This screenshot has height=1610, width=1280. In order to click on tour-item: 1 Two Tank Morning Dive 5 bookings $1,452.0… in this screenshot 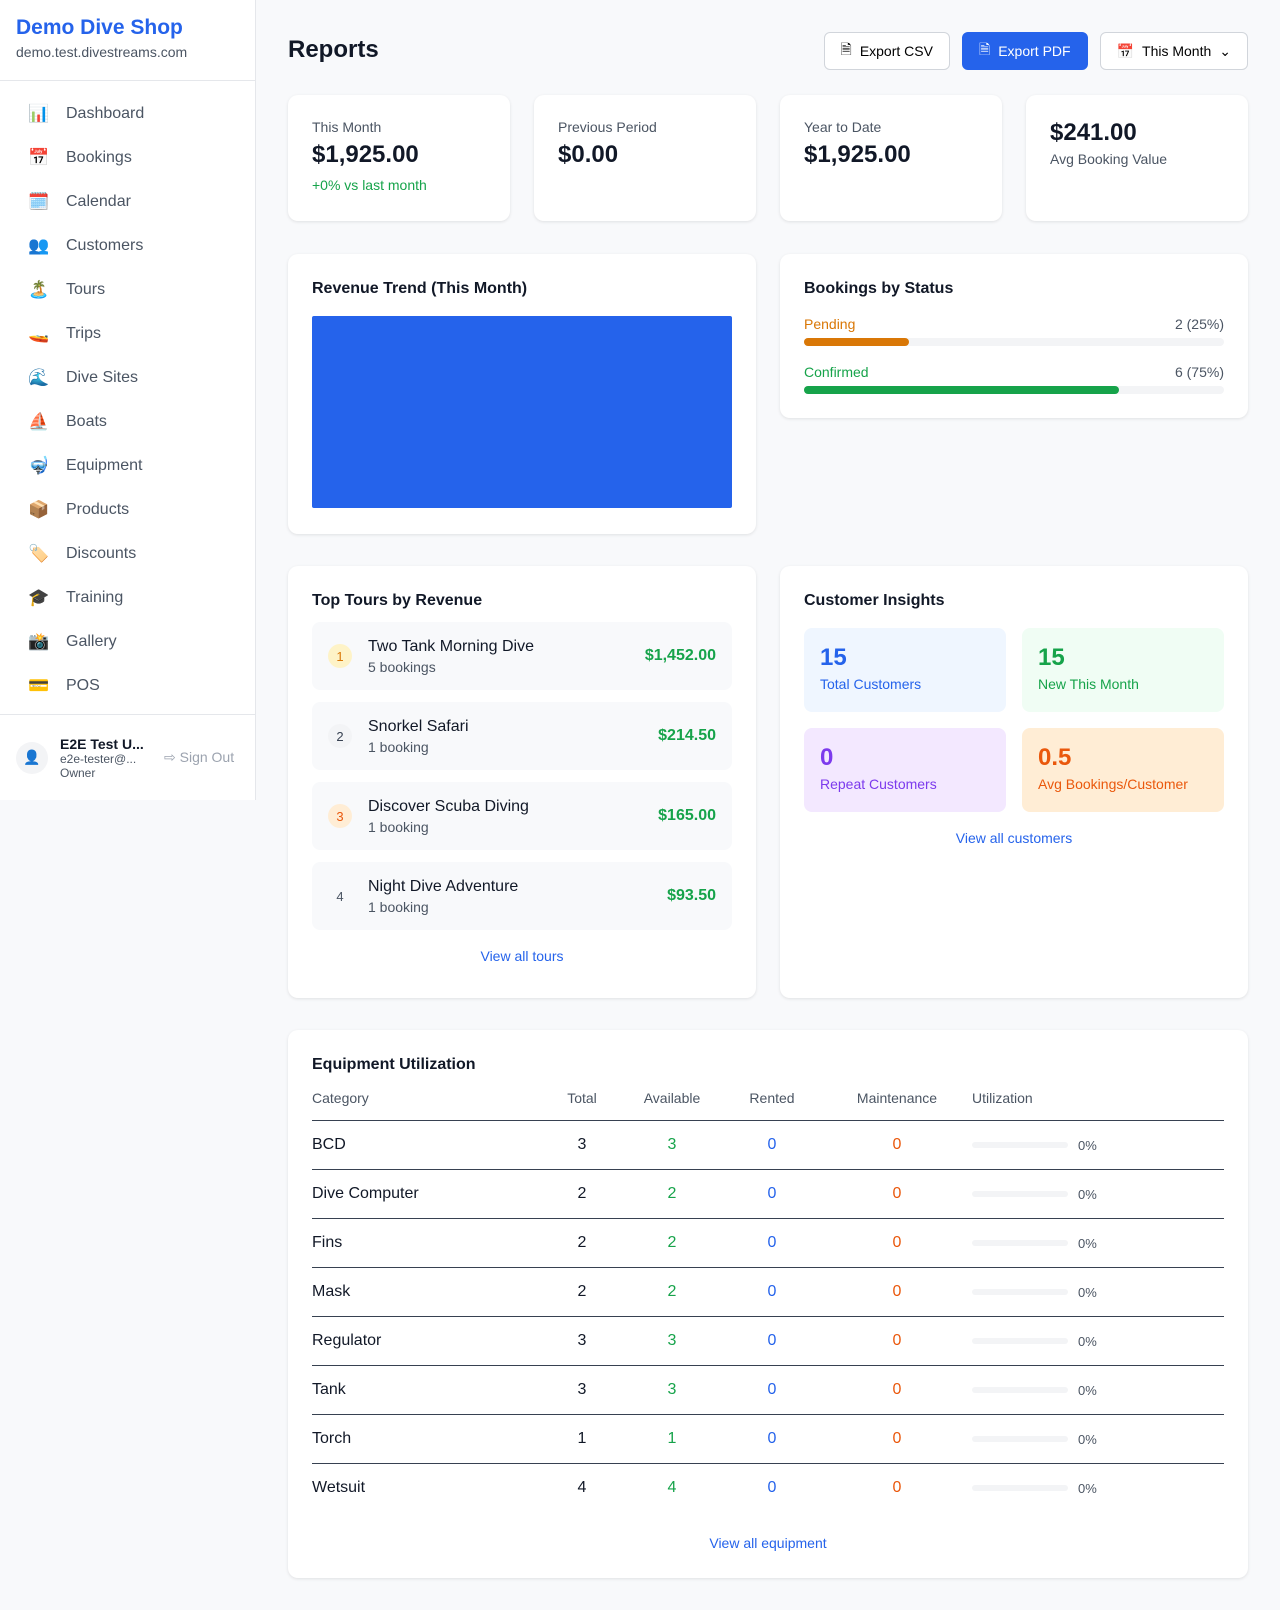, I will do `click(522, 656)`.